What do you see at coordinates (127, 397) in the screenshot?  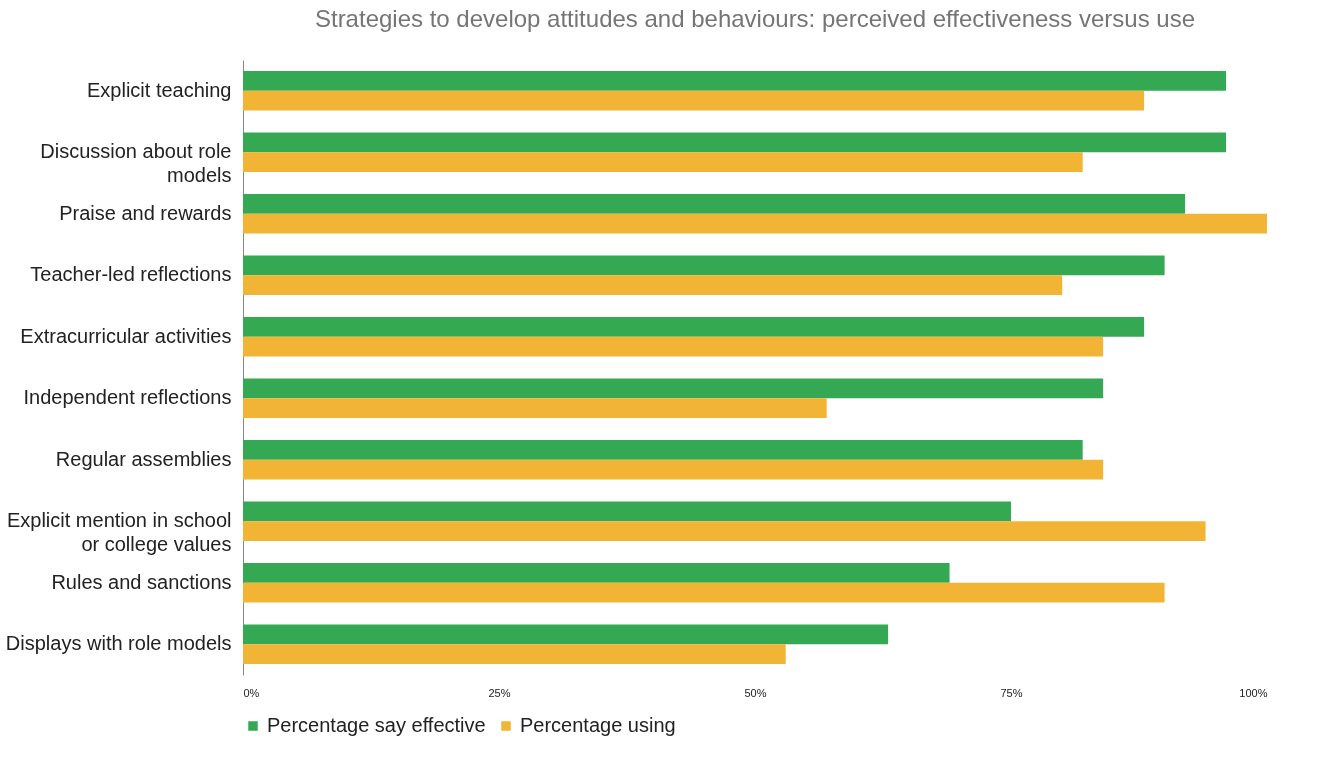 I see `y-tick-label: Independent reflections` at bounding box center [127, 397].